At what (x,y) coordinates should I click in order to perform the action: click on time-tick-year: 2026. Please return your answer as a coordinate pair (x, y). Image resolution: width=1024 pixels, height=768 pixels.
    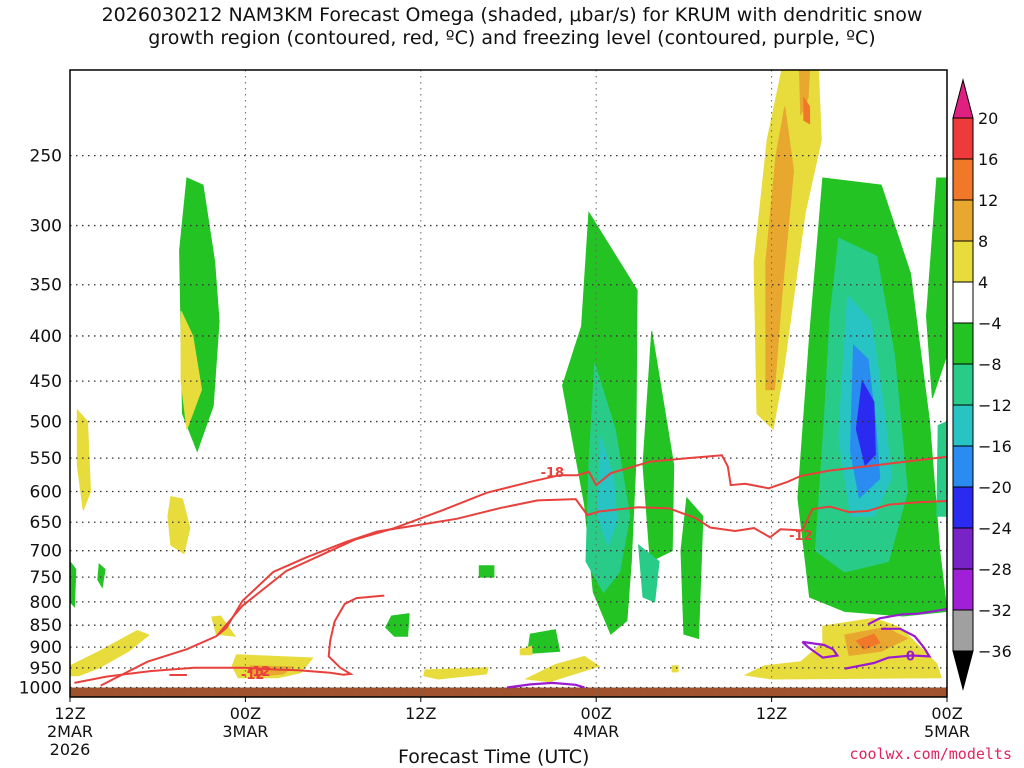
    Looking at the image, I should click on (70, 749).